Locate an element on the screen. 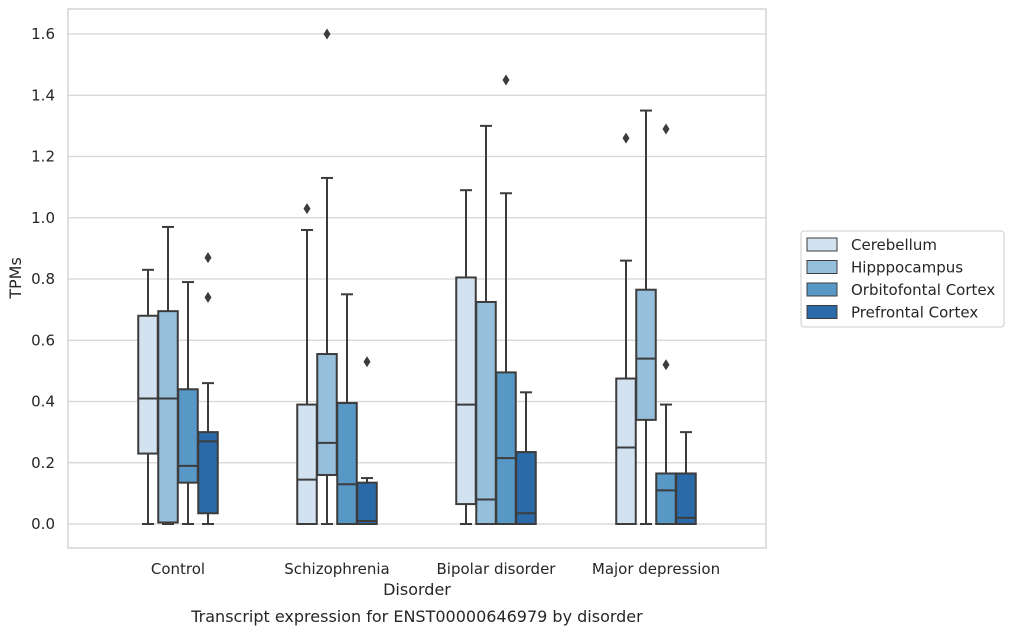  legend-item: Prefrontal Cortex is located at coordinates (892, 313).